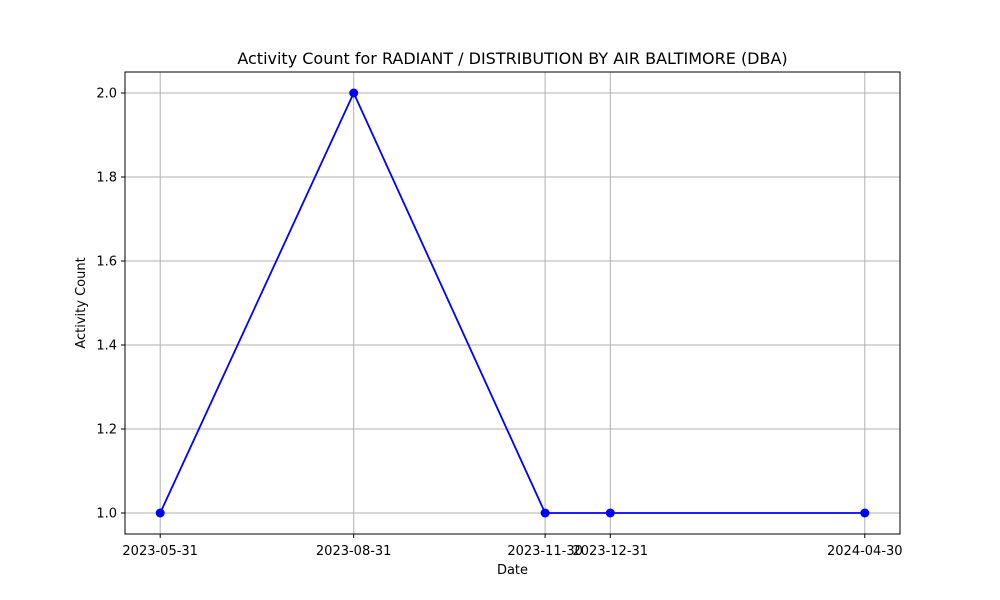 The width and height of the screenshot is (1000, 600). What do you see at coordinates (611, 551) in the screenshot?
I see `x-tick-label: 2023-12-31` at bounding box center [611, 551].